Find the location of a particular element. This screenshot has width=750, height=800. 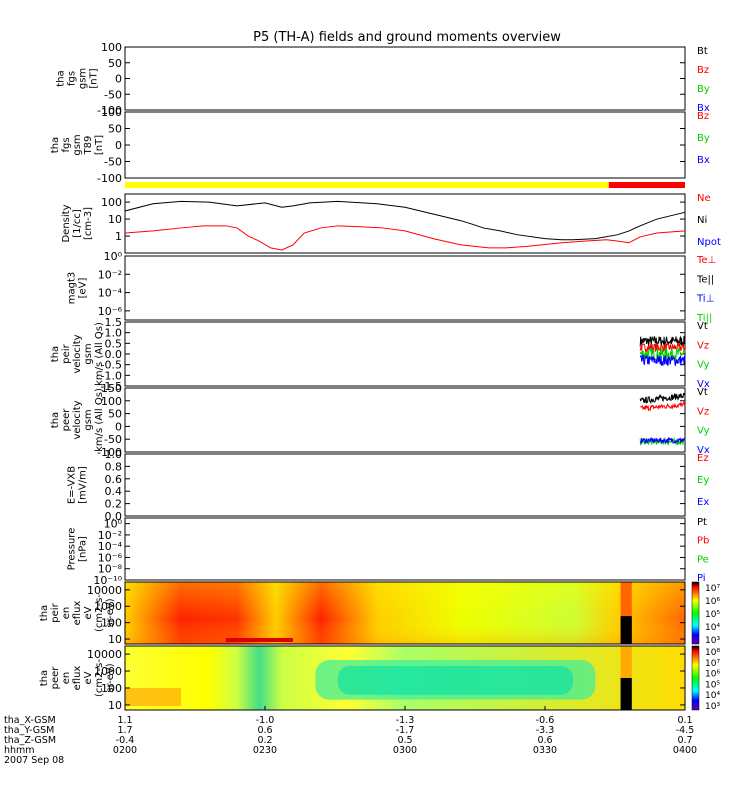

y-tick-label: 10000 is located at coordinates (104, 654).